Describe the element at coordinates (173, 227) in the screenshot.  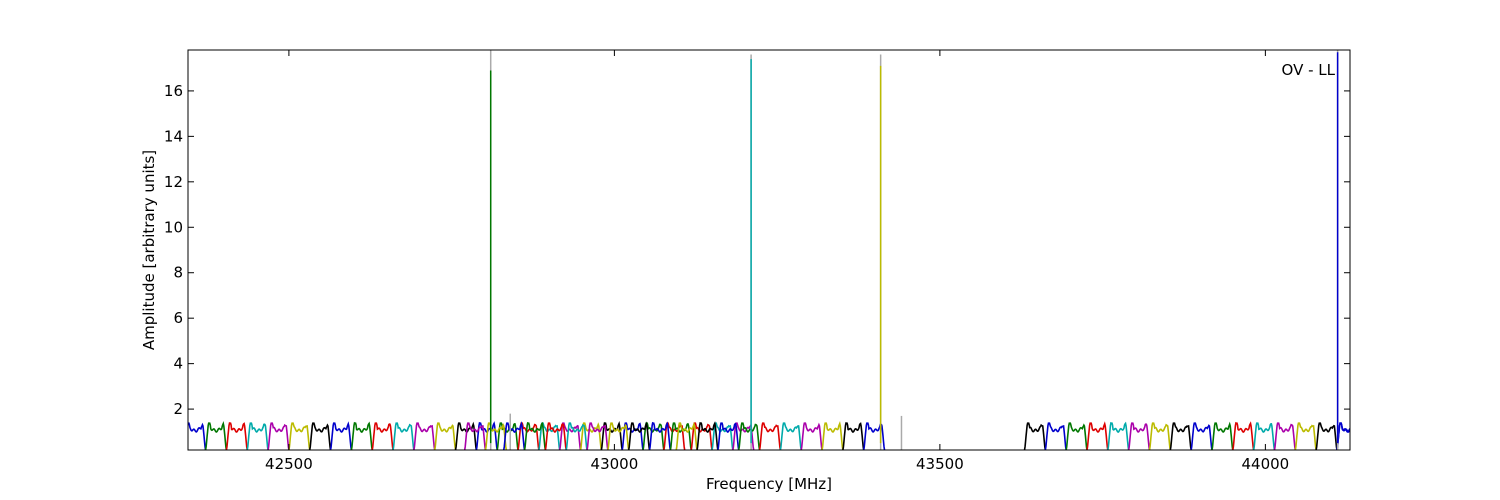
I see `y-tick-label: 10` at that location.